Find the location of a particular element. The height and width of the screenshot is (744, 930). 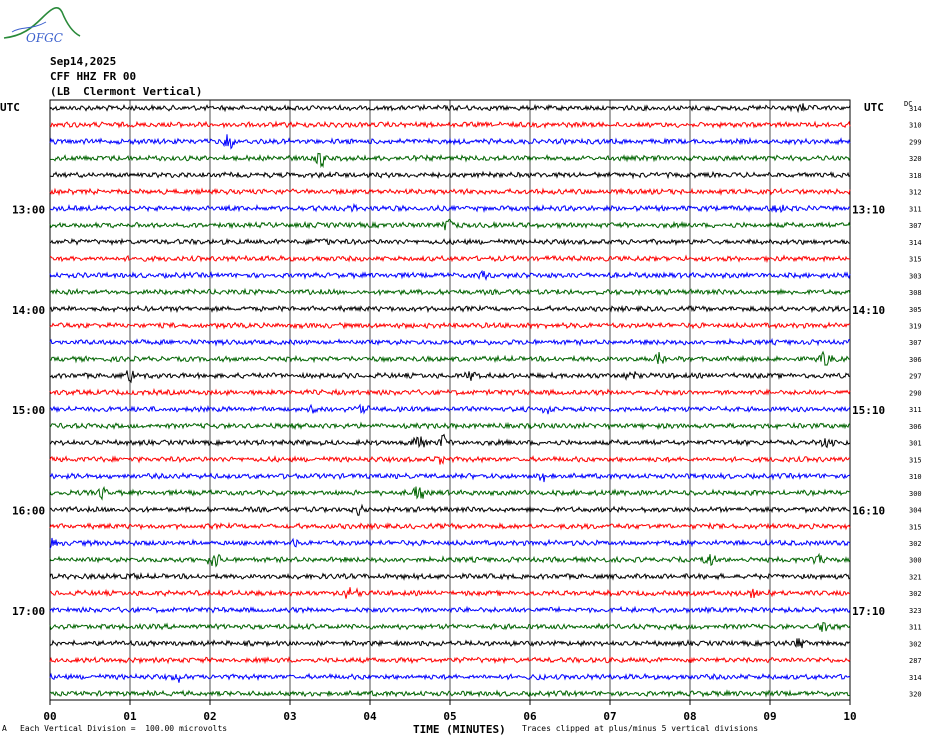

right-time-label: 13:10 is located at coordinates (868, 209).